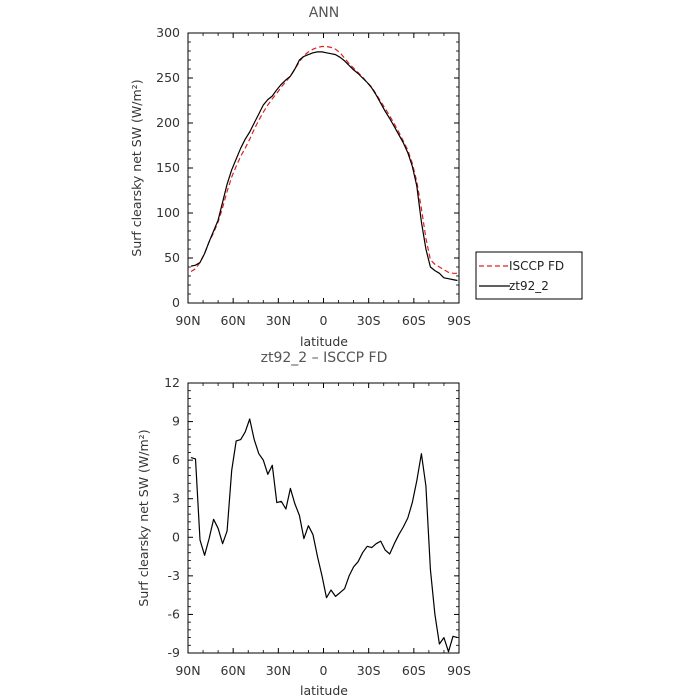  I want to click on bottom-y-axis-label: Surf clearsky net SW (W/m²), so click(143, 517).